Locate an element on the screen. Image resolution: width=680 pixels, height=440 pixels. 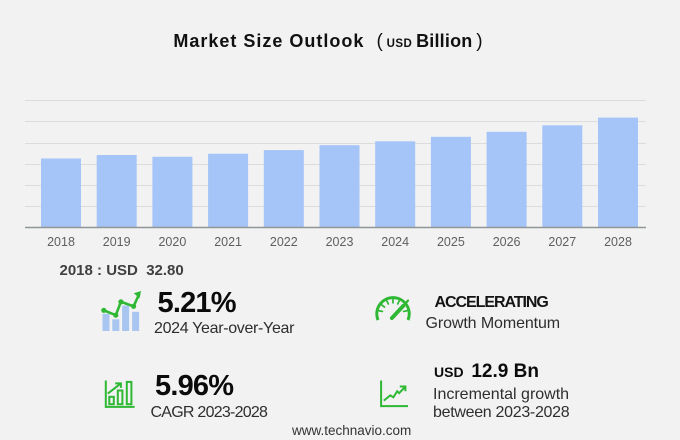
svg-text: 2021 is located at coordinates (228, 242).